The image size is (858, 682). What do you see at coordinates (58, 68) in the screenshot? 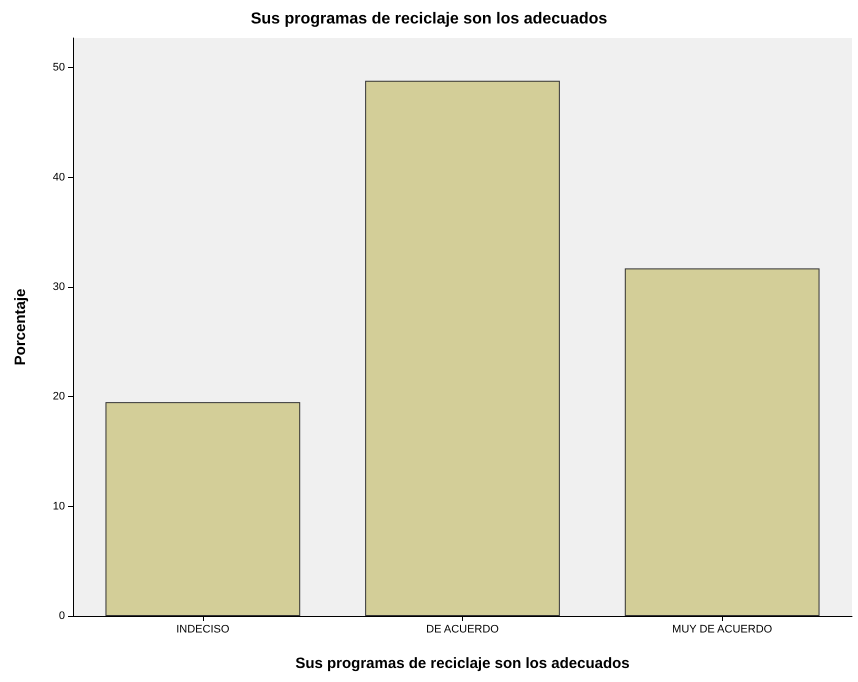
I see `y-tick-label: 50` at bounding box center [58, 68].